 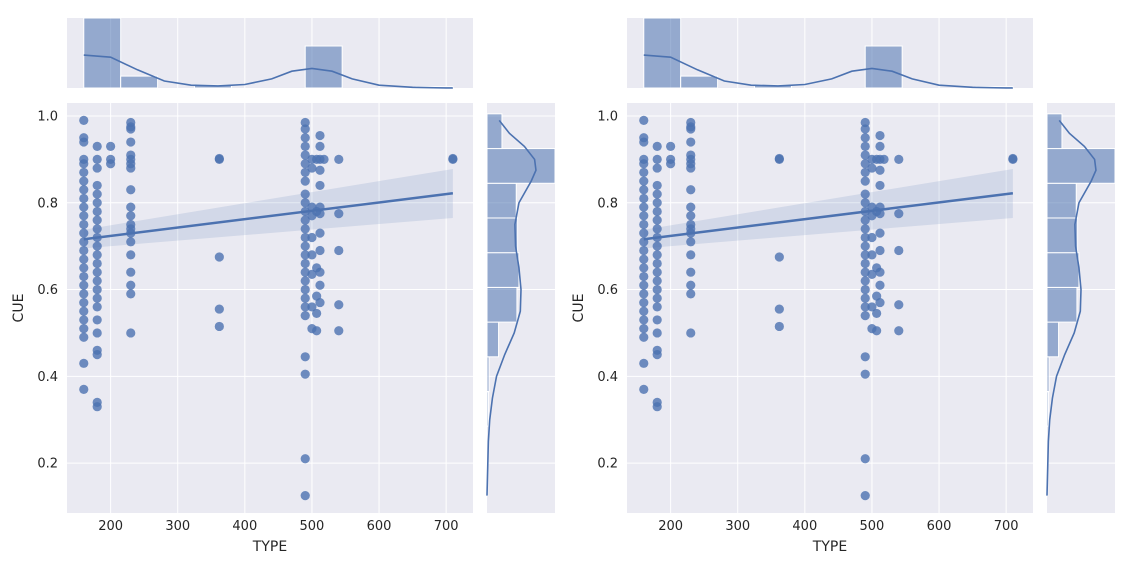 What do you see at coordinates (47, 117) in the screenshot?
I see `y-tick-label: 1.0` at bounding box center [47, 117].